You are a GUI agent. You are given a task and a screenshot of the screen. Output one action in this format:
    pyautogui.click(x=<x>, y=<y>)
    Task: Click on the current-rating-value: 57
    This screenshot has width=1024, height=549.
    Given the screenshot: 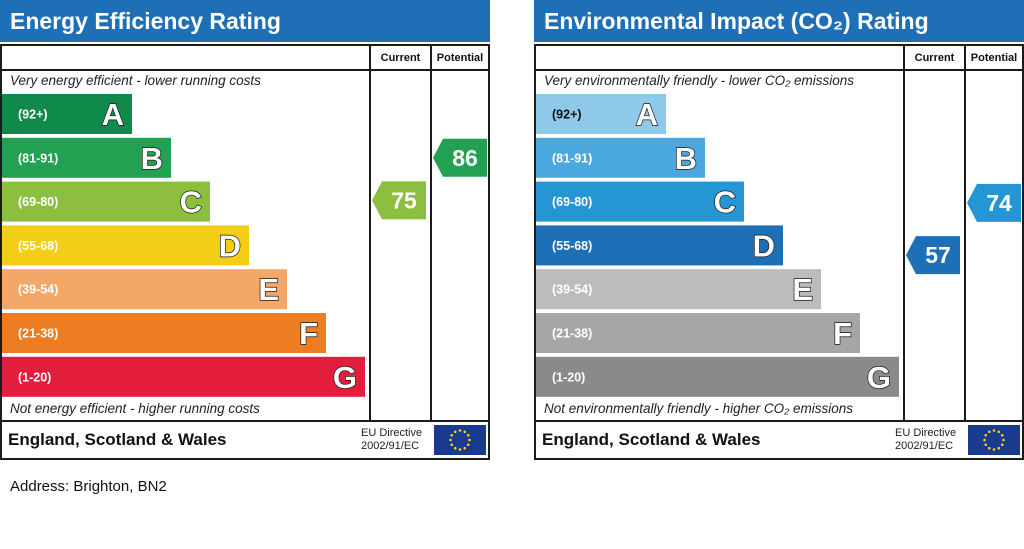 What is the action you would take?
    pyautogui.click(x=938, y=255)
    